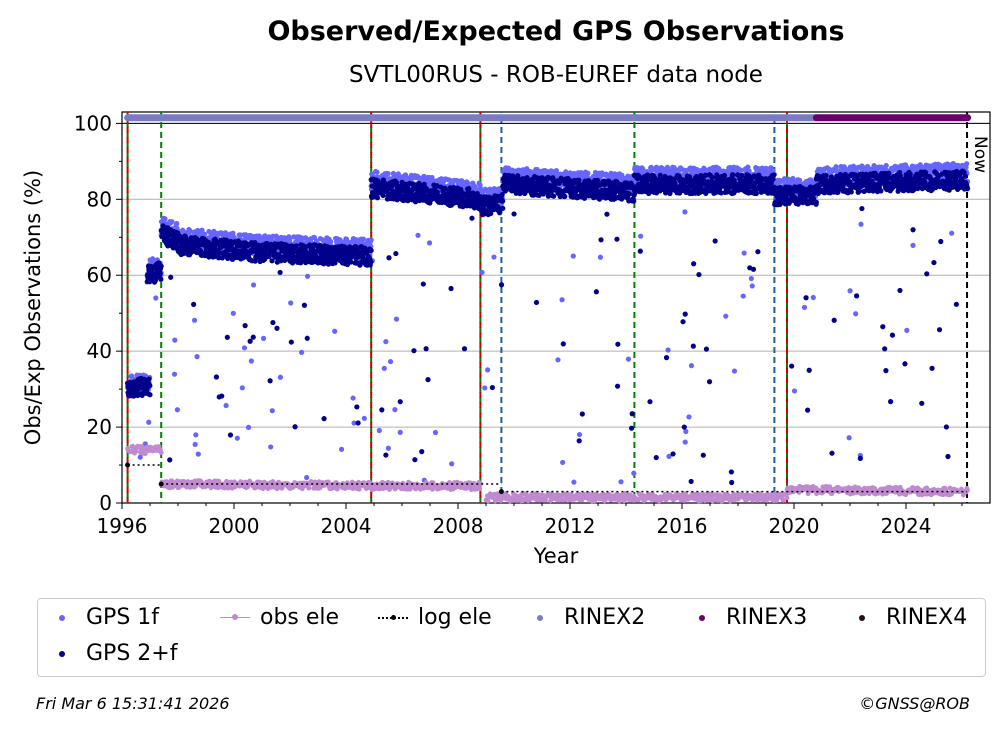 This screenshot has width=1008, height=734. I want to click on x-tick-label-2012: 2012, so click(570, 526).